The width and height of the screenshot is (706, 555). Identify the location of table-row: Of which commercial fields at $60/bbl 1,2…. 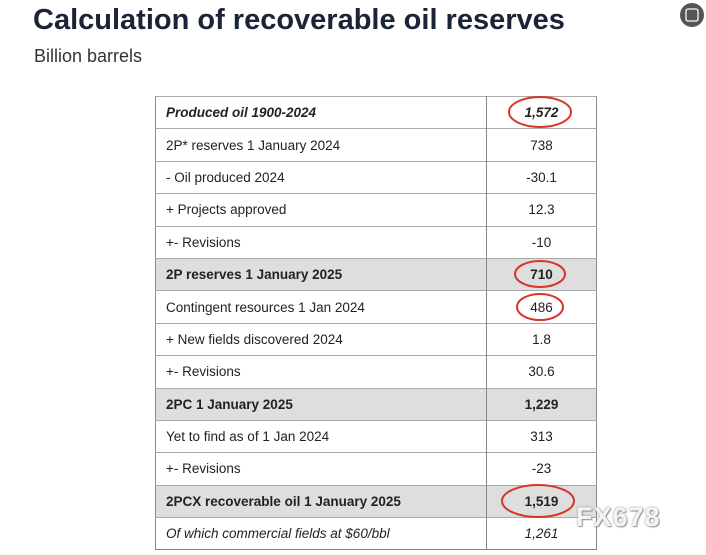
(376, 533).